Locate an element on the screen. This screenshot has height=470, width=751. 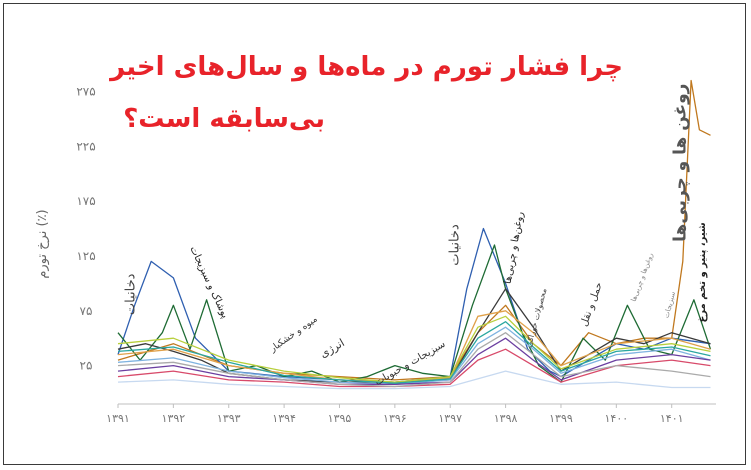
x-tick-label: ۱۳۹۲ is located at coordinates (174, 418).